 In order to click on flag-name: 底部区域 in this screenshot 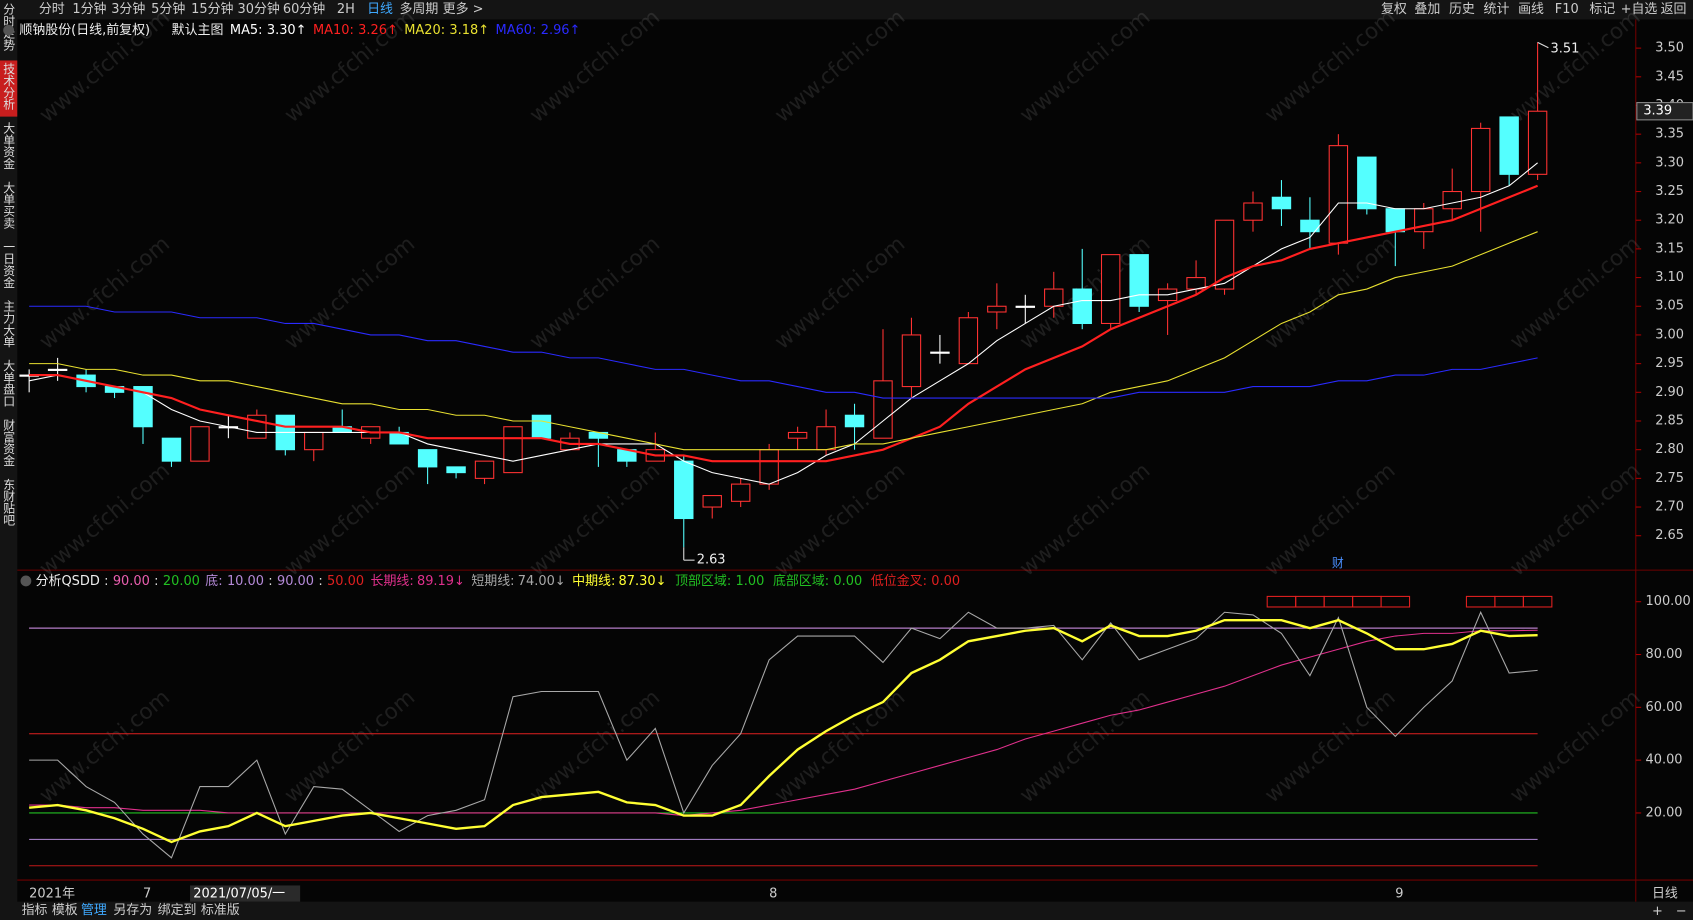, I will do `click(799, 580)`.